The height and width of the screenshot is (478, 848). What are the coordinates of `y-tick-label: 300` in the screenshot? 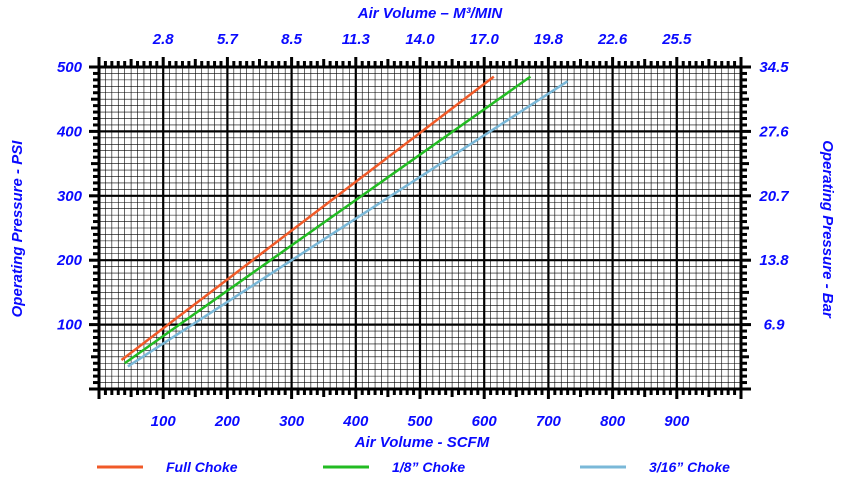 It's located at (70, 196).